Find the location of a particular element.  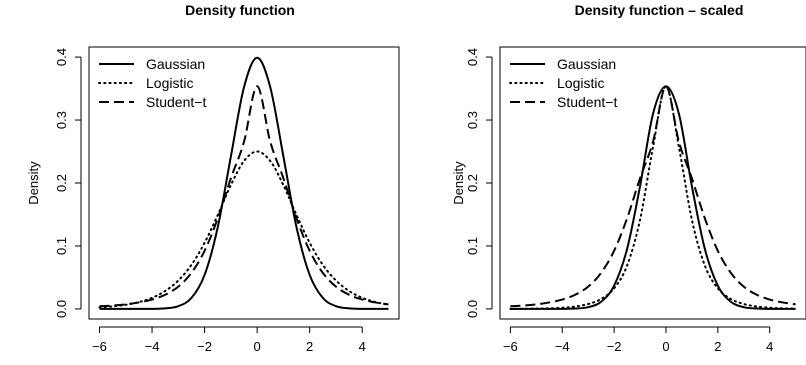

chart-title: Density function is located at coordinates (240, 10).